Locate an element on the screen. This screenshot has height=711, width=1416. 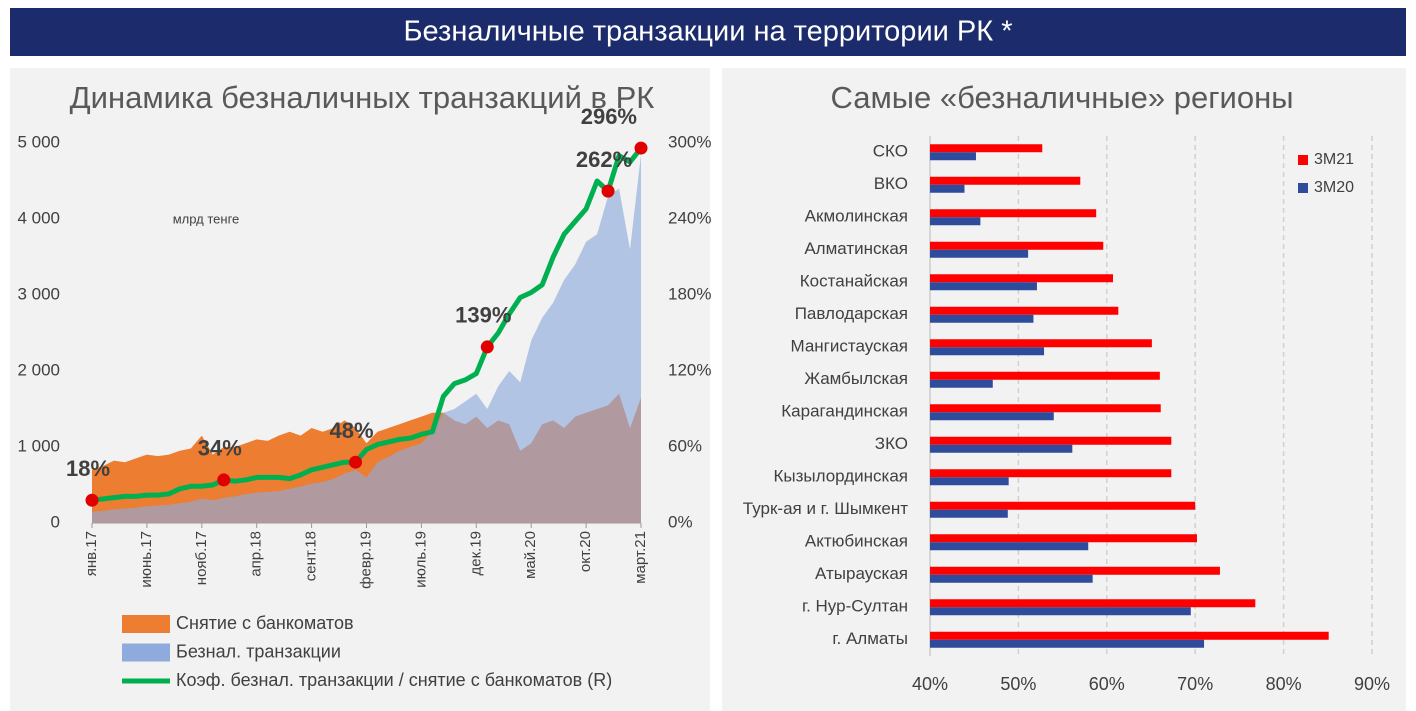
legend-label: Безнал. транзакции is located at coordinates (258, 651).